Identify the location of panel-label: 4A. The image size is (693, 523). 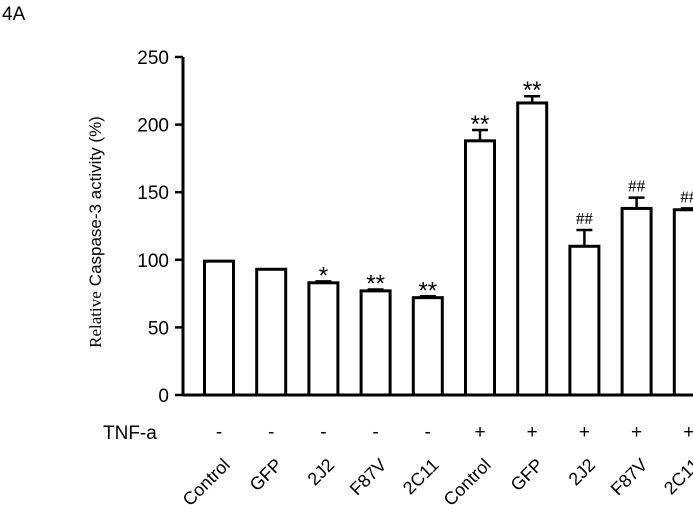
(14, 14).